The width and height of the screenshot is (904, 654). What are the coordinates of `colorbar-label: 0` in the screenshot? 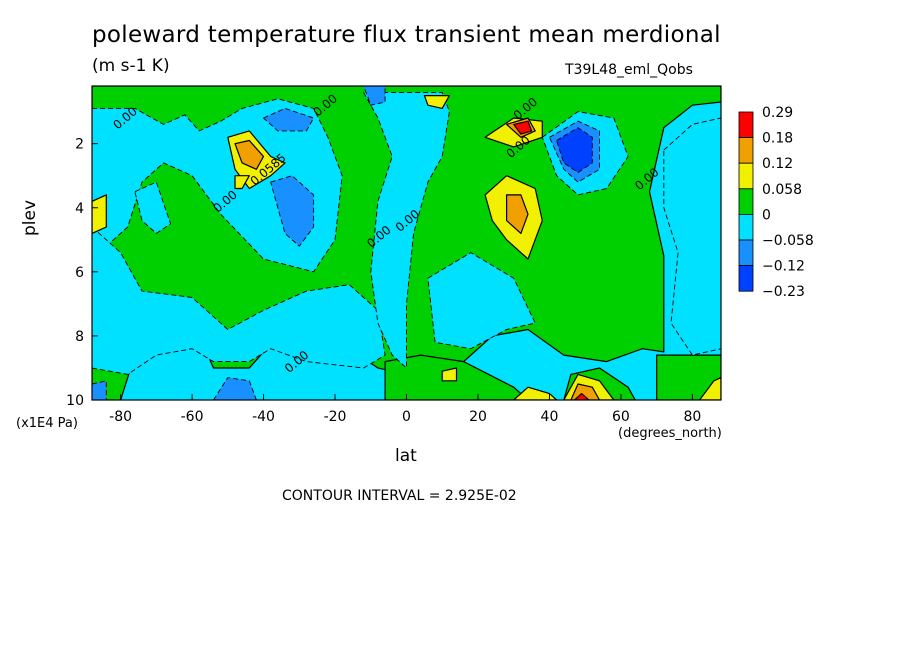 It's located at (766, 215).